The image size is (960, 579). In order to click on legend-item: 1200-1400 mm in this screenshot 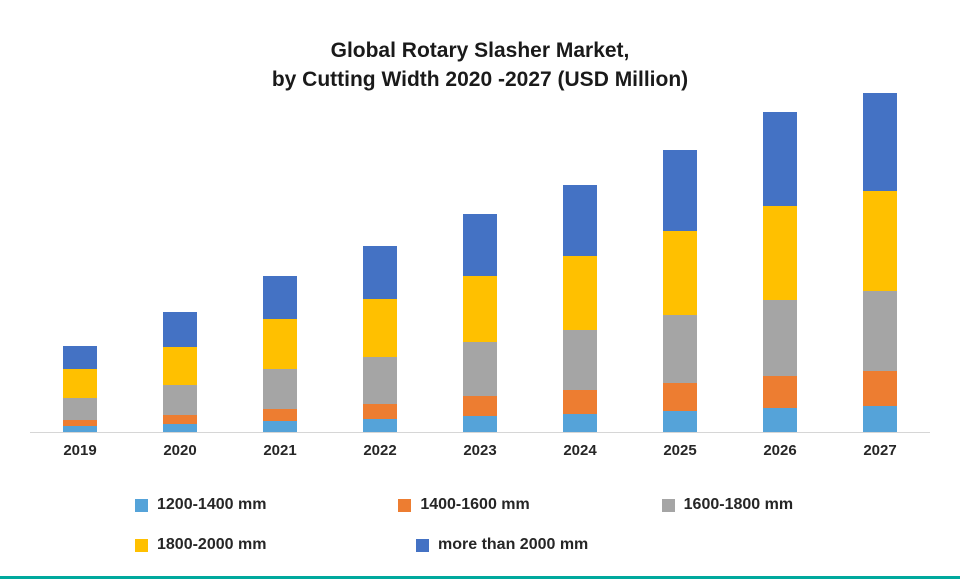, I will do `click(266, 505)`.